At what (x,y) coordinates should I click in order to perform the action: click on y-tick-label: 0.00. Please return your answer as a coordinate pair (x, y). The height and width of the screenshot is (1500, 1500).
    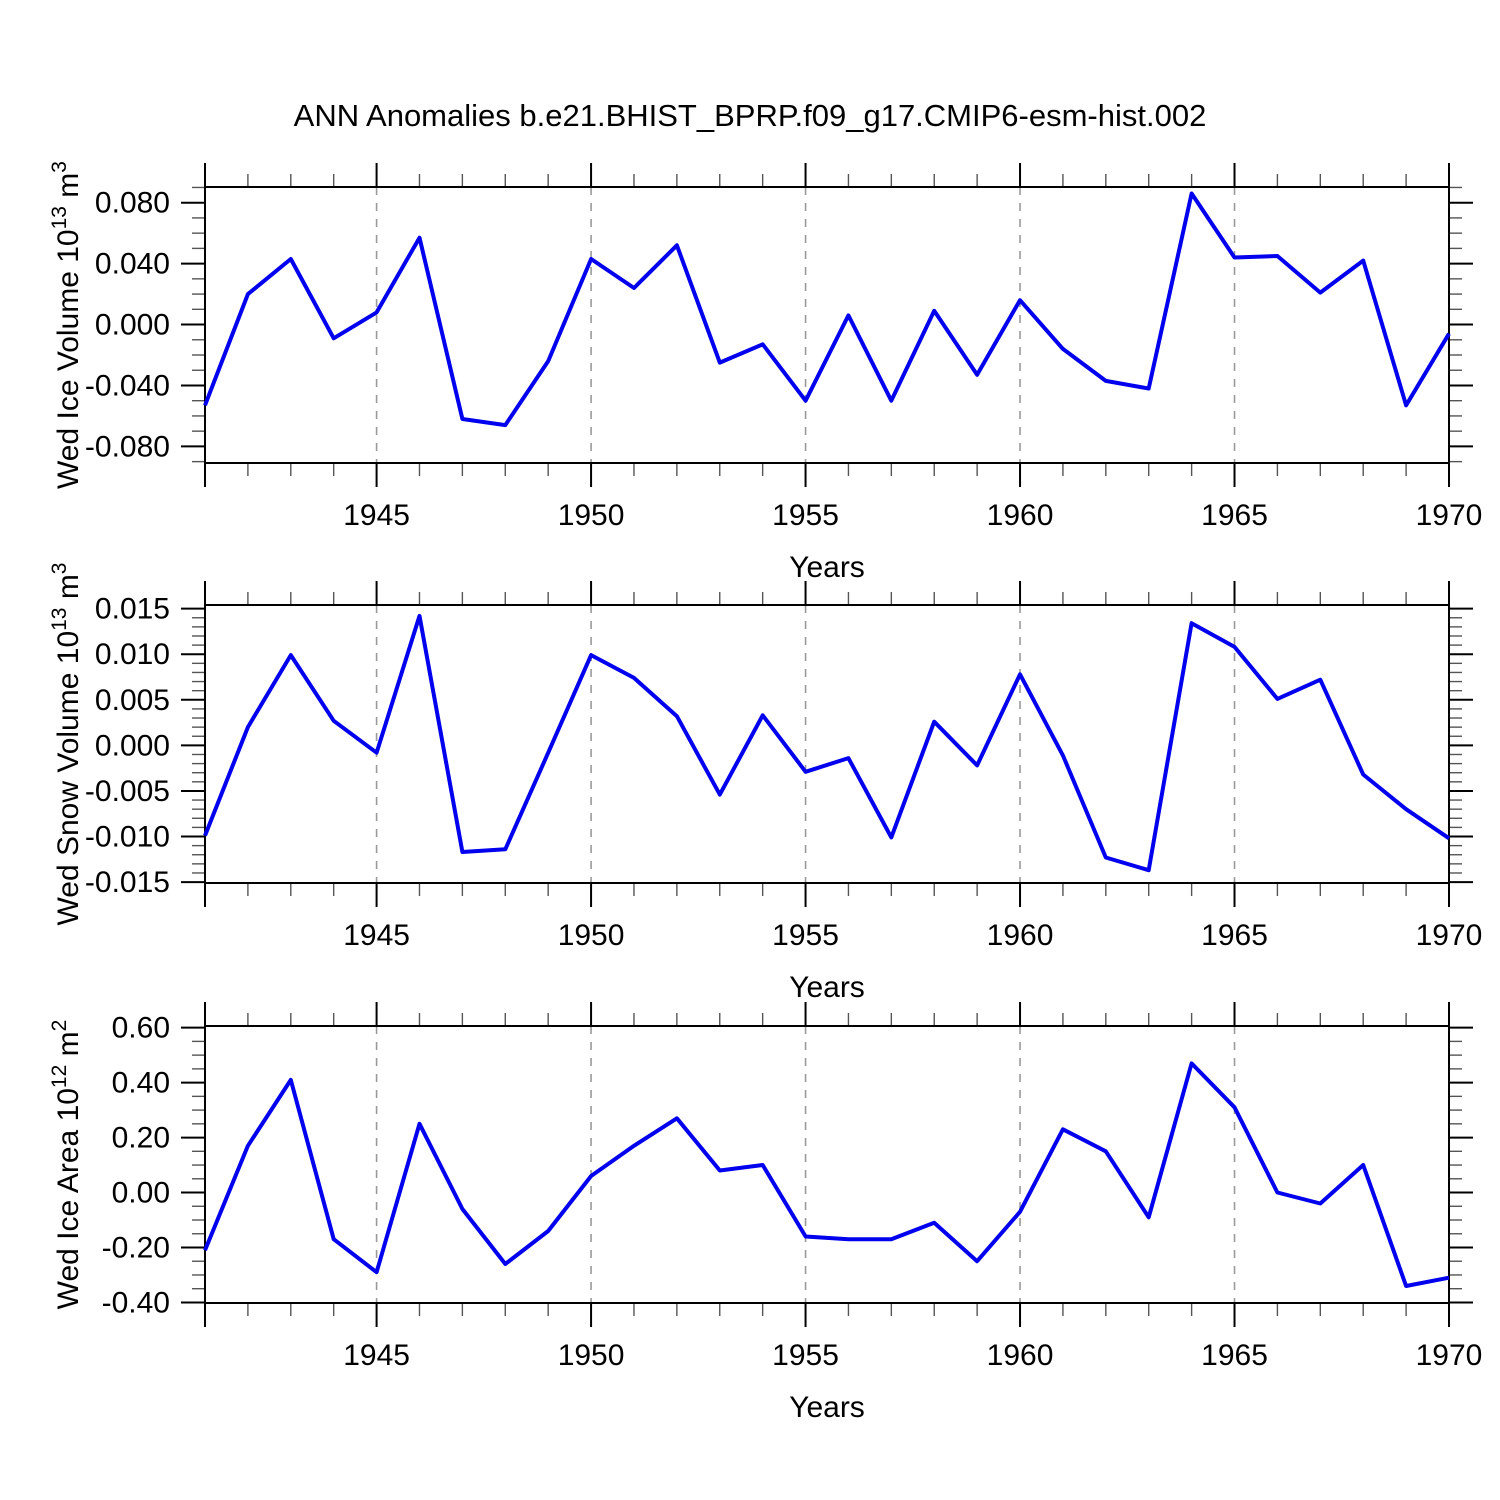
    Looking at the image, I should click on (141, 1193).